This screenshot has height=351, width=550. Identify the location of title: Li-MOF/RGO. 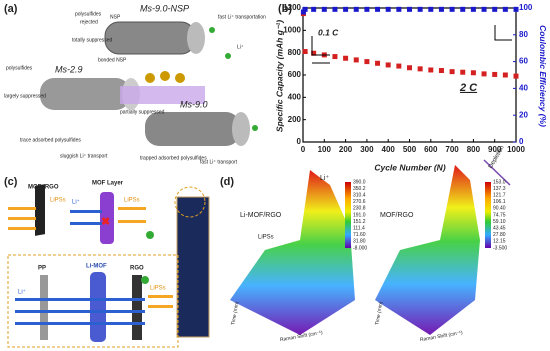
(261, 215).